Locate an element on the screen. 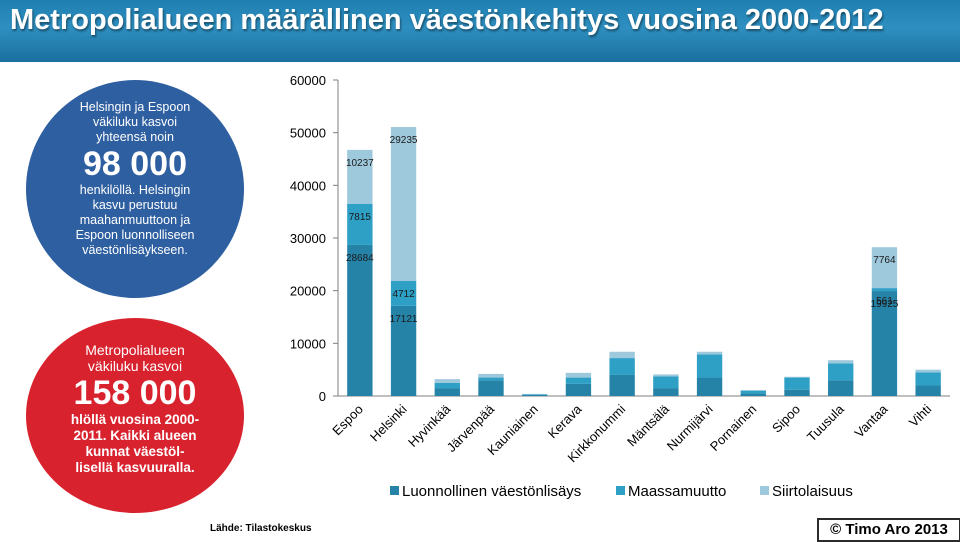  legend-label: Siirtolaisuus is located at coordinates (812, 491).